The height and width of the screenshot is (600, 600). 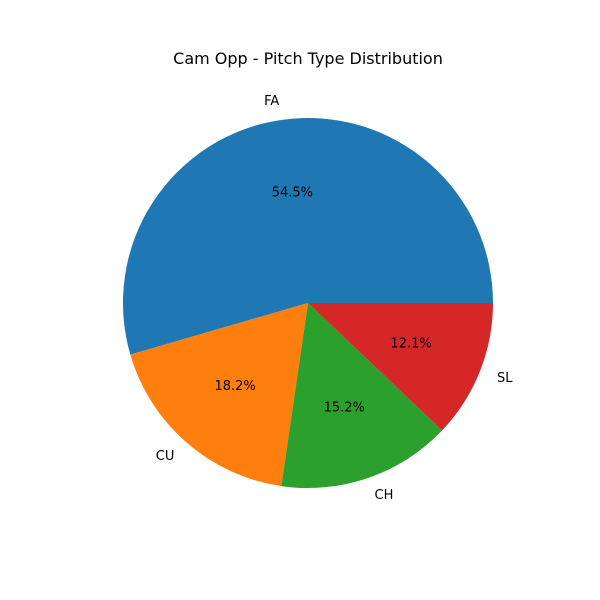 I want to click on slice-label-fa: FA, so click(x=271, y=101).